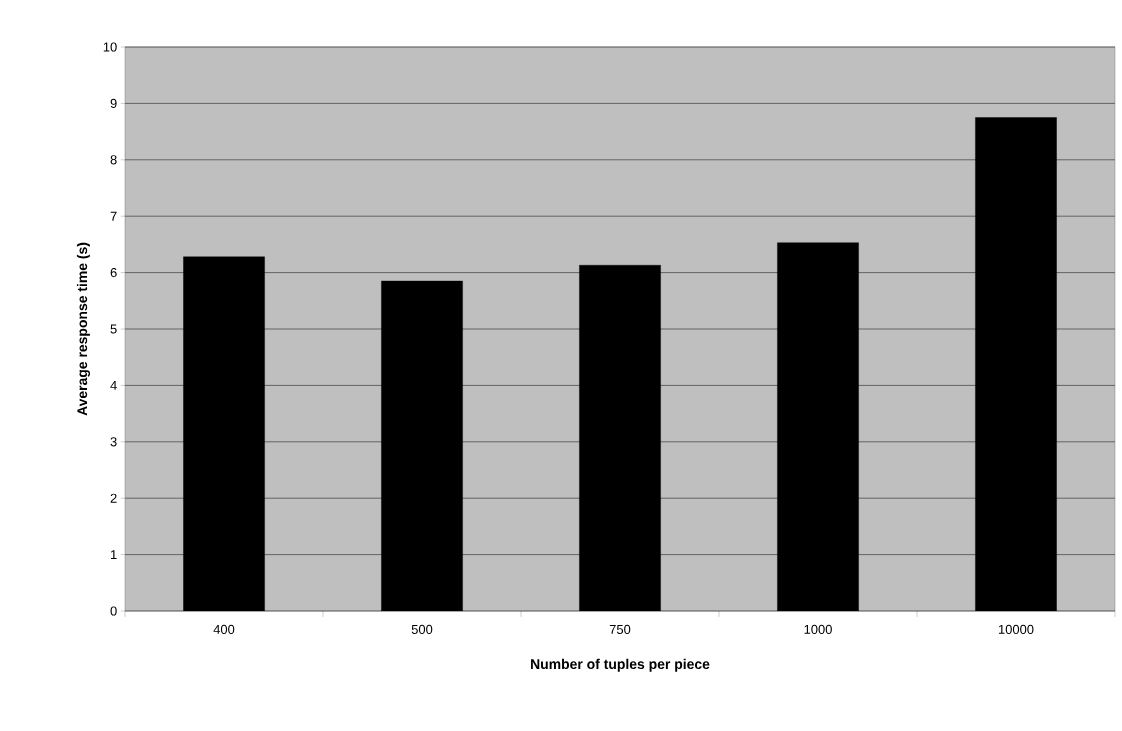 This screenshot has height=731, width=1122. I want to click on x-axis-title: Number of tuples per piece, so click(620, 665).